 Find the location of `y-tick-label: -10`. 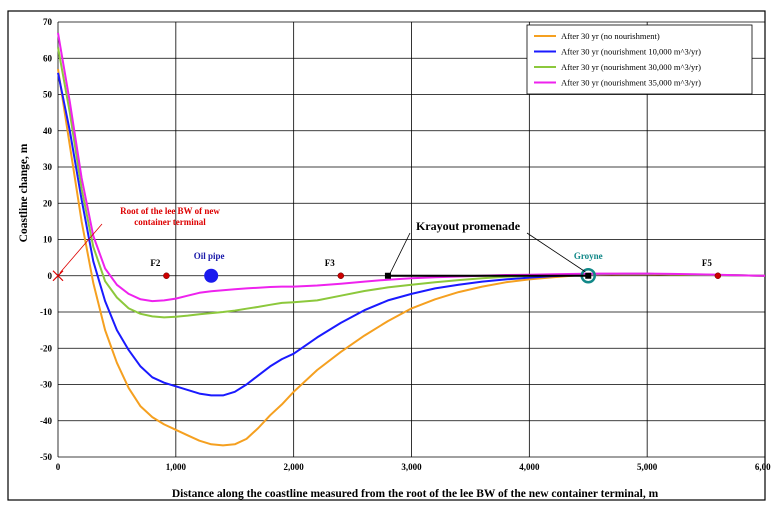

y-tick-label: -10 is located at coordinates (46, 312).